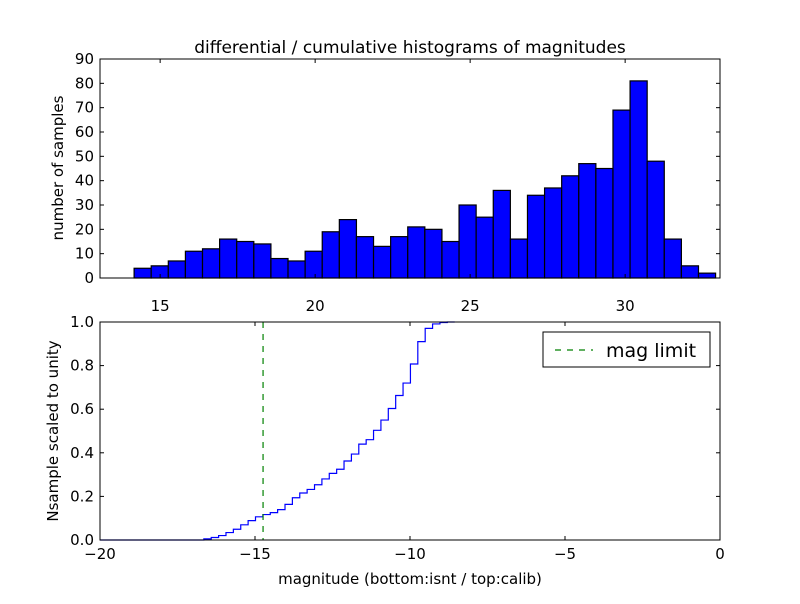  I want to click on y-tick-label: 80, so click(84, 83).